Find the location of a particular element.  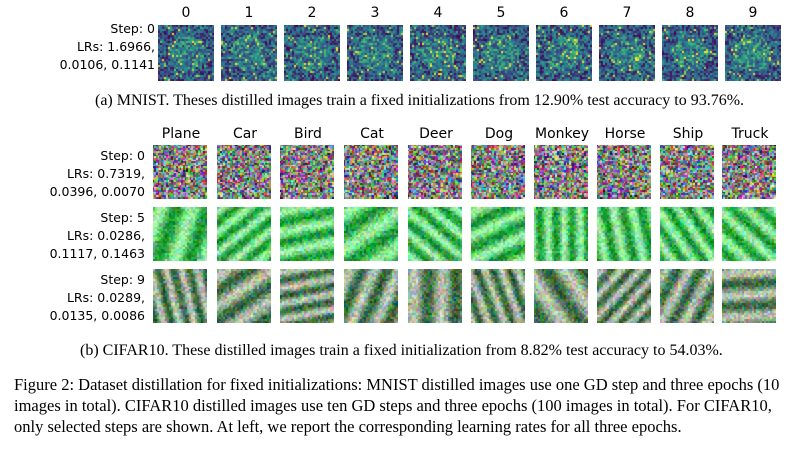

cifar-row-label: Step: 5 LRs: 0.0286, 0.1117, 0.1463 is located at coordinates (86, 236).